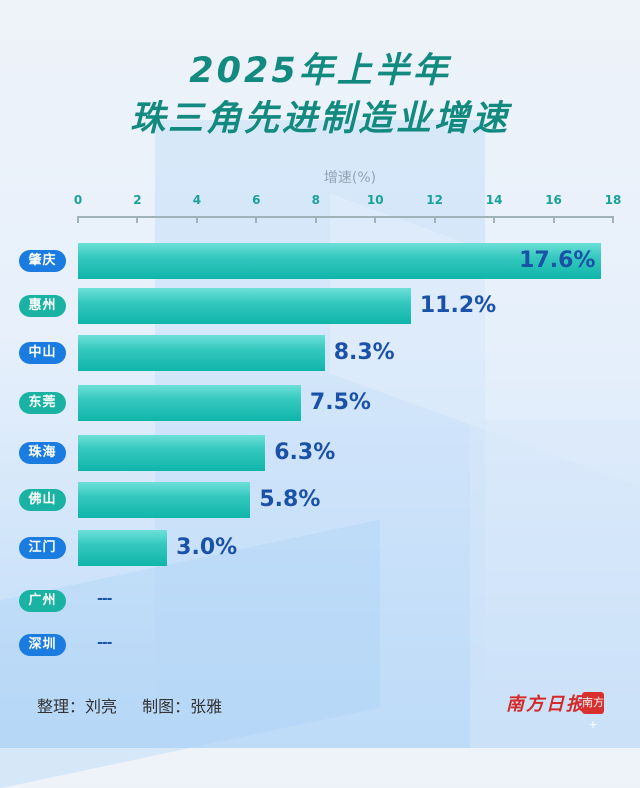  Describe the element at coordinates (78, 200) in the screenshot. I see `x-tick-label: 0` at that location.